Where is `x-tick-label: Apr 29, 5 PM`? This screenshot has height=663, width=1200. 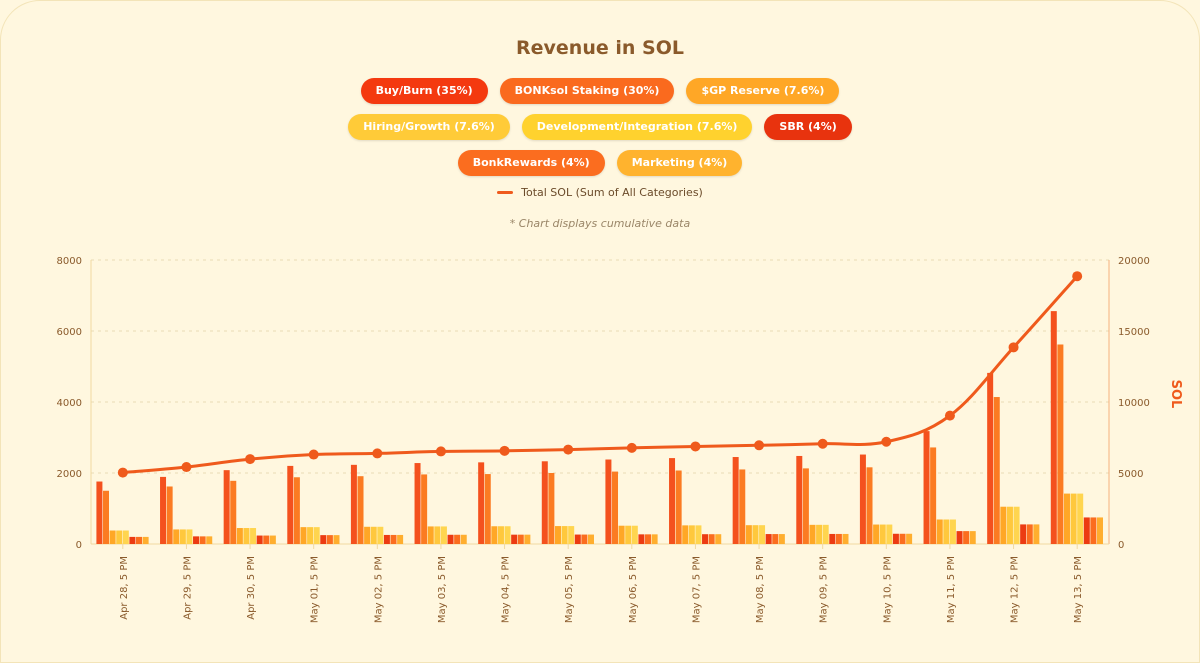 x-tick-label: Apr 29, 5 PM is located at coordinates (187, 588).